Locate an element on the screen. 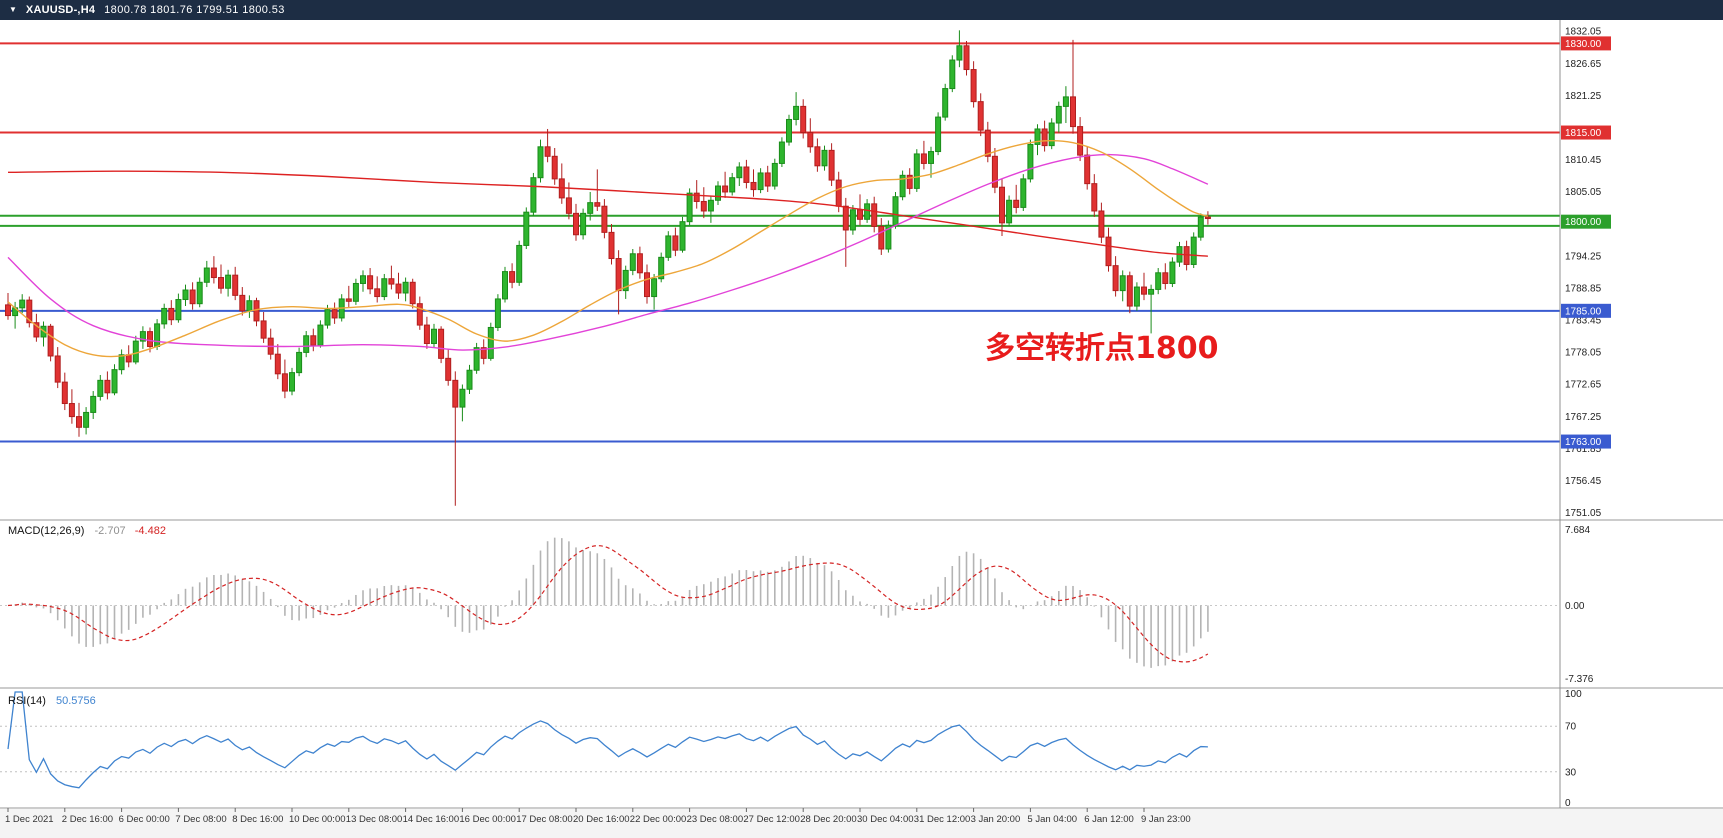  time-axis-label: 9 Jan 23:00 is located at coordinates (1166, 819).